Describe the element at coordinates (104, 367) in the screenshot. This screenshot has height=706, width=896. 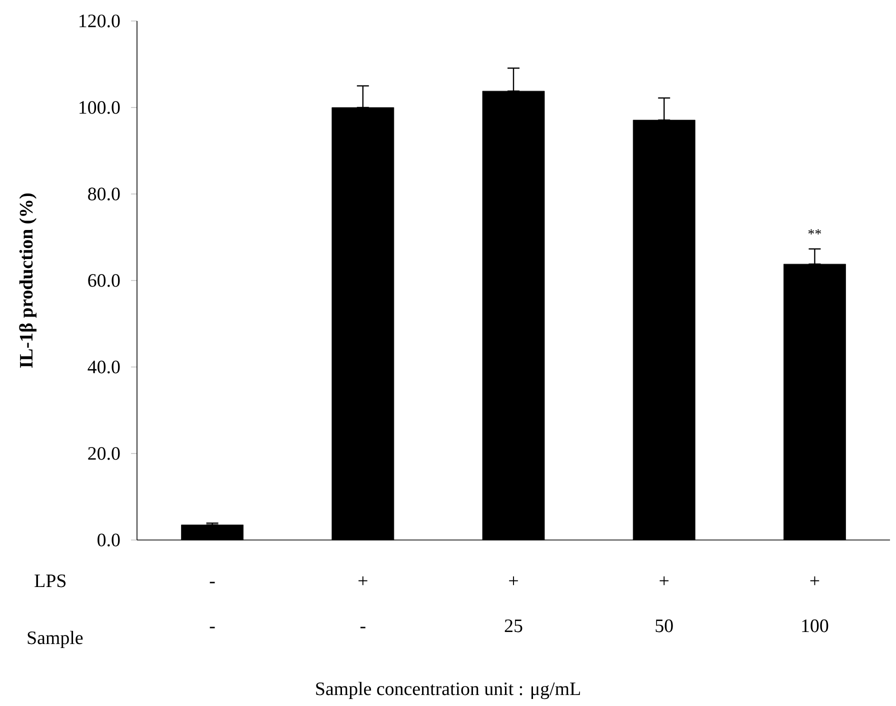
I see `y-tick-label: 40.0` at that location.